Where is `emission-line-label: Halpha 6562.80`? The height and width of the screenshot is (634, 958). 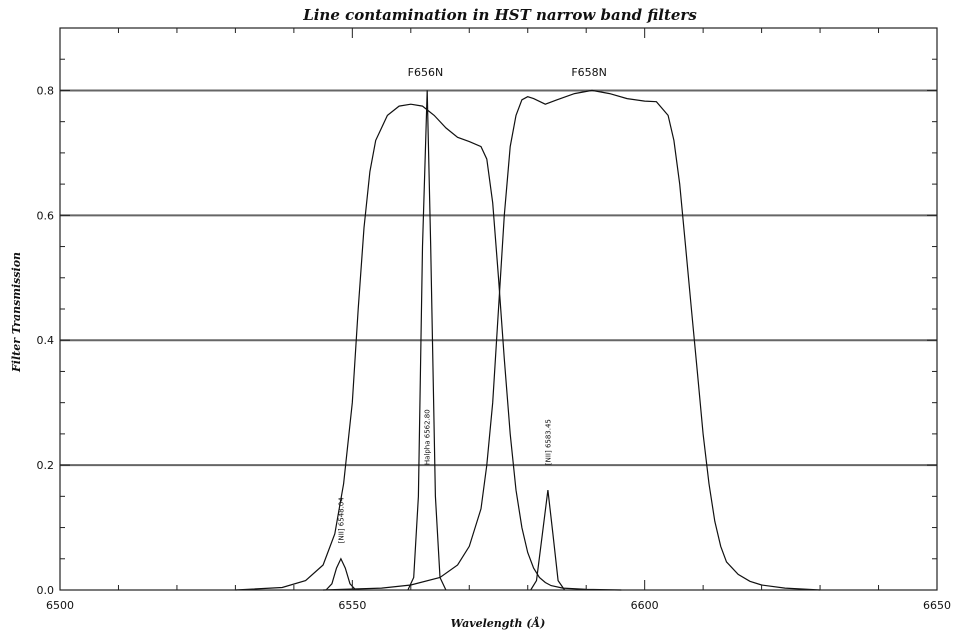 emission-line-label: Halpha 6562.80 is located at coordinates (428, 437).